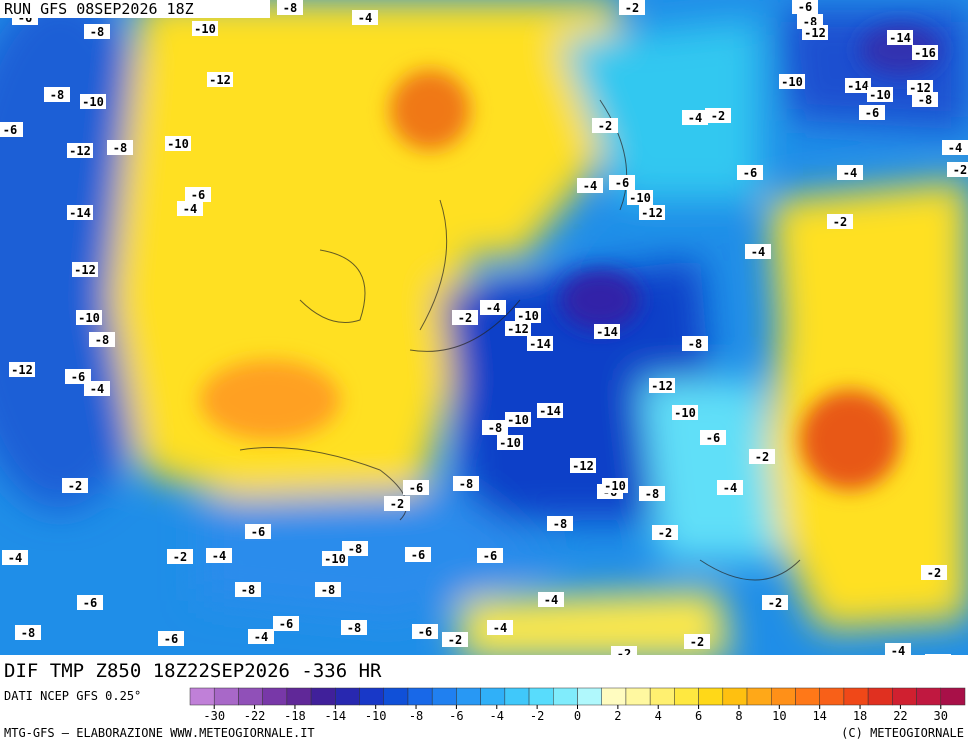  What do you see at coordinates (819, 716) in the screenshot?
I see `colorbar-tick-label: 14` at bounding box center [819, 716].